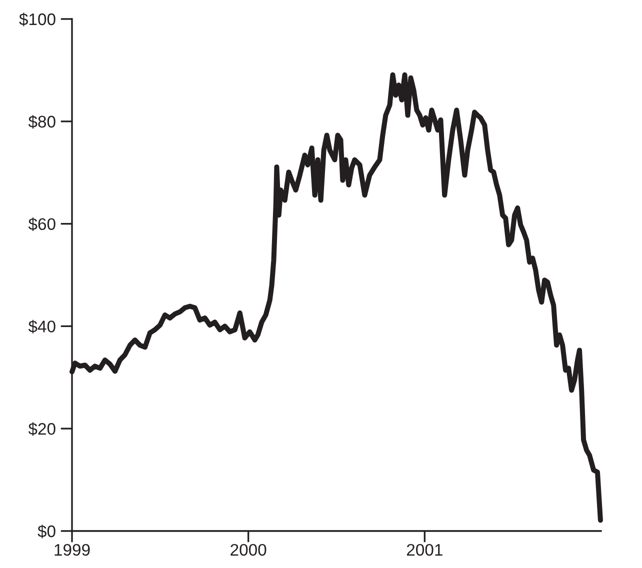 Image resolution: width=642 pixels, height=568 pixels. What do you see at coordinates (424, 550) in the screenshot?
I see `x-tick-label: 2001` at bounding box center [424, 550].